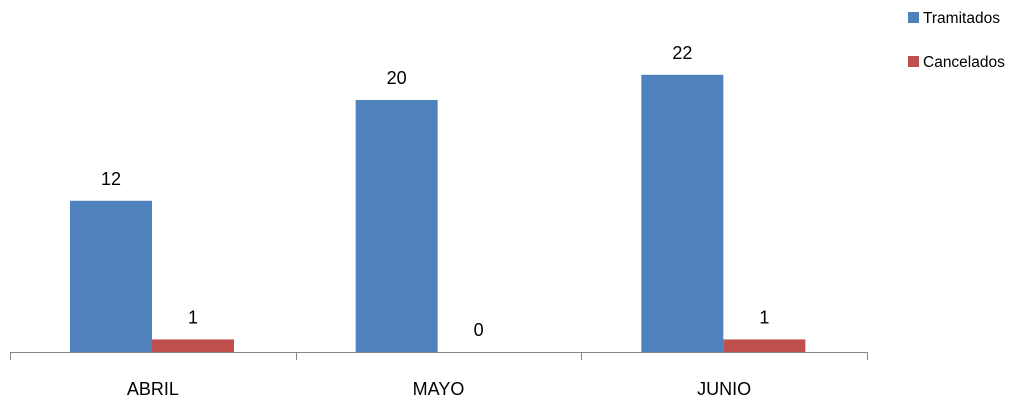  I want to click on legend-swatch-cancelados, so click(913, 61).